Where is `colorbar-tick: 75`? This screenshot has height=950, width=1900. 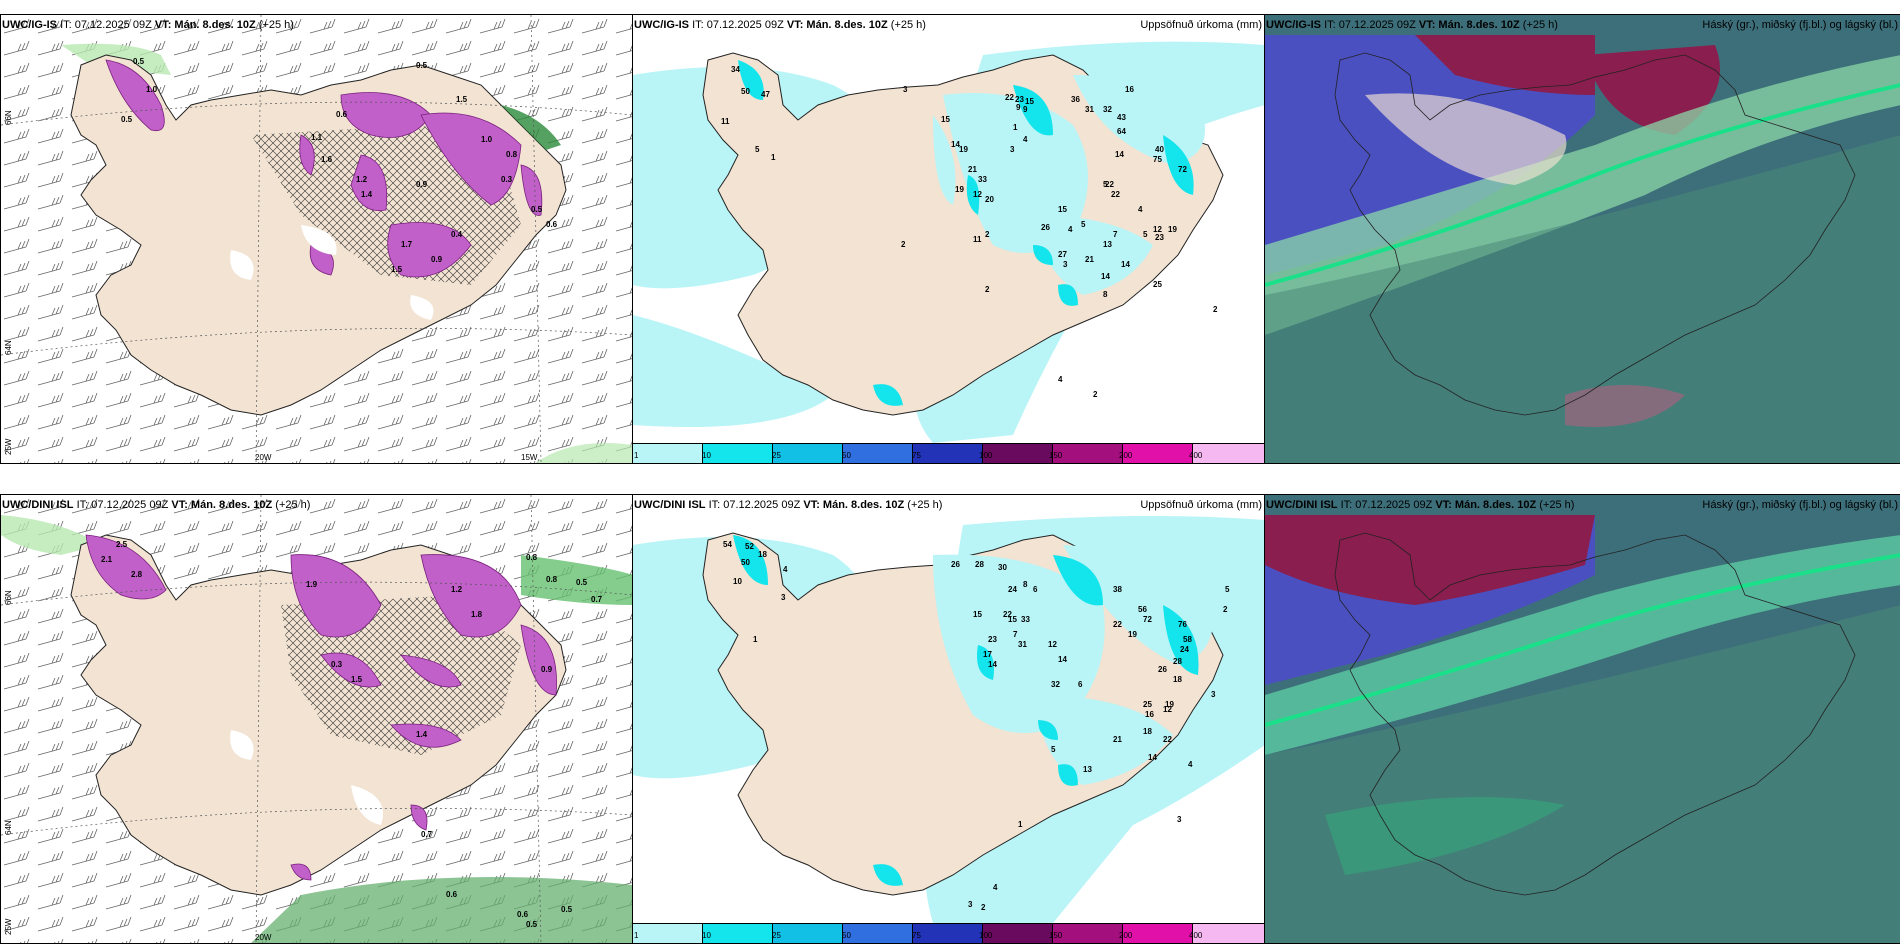 colorbar-tick: 75 is located at coordinates (916, 455).